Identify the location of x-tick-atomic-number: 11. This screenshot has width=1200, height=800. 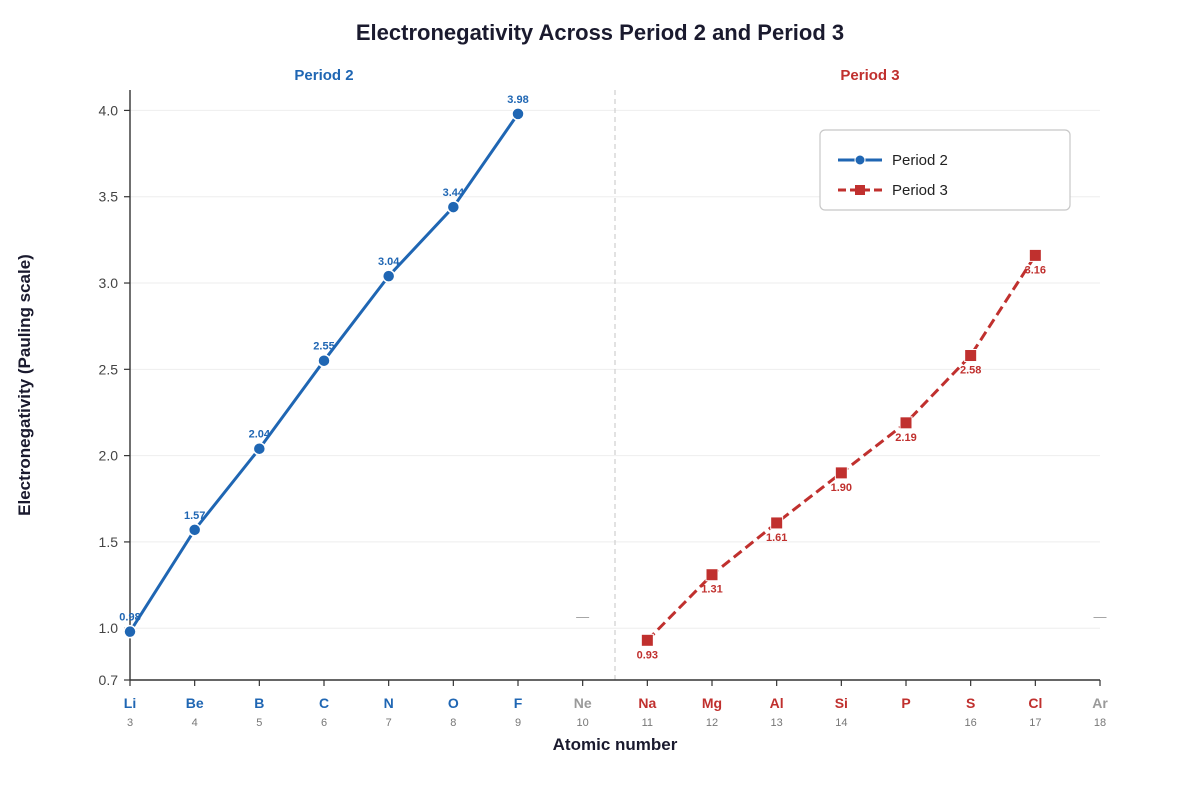
(647, 723).